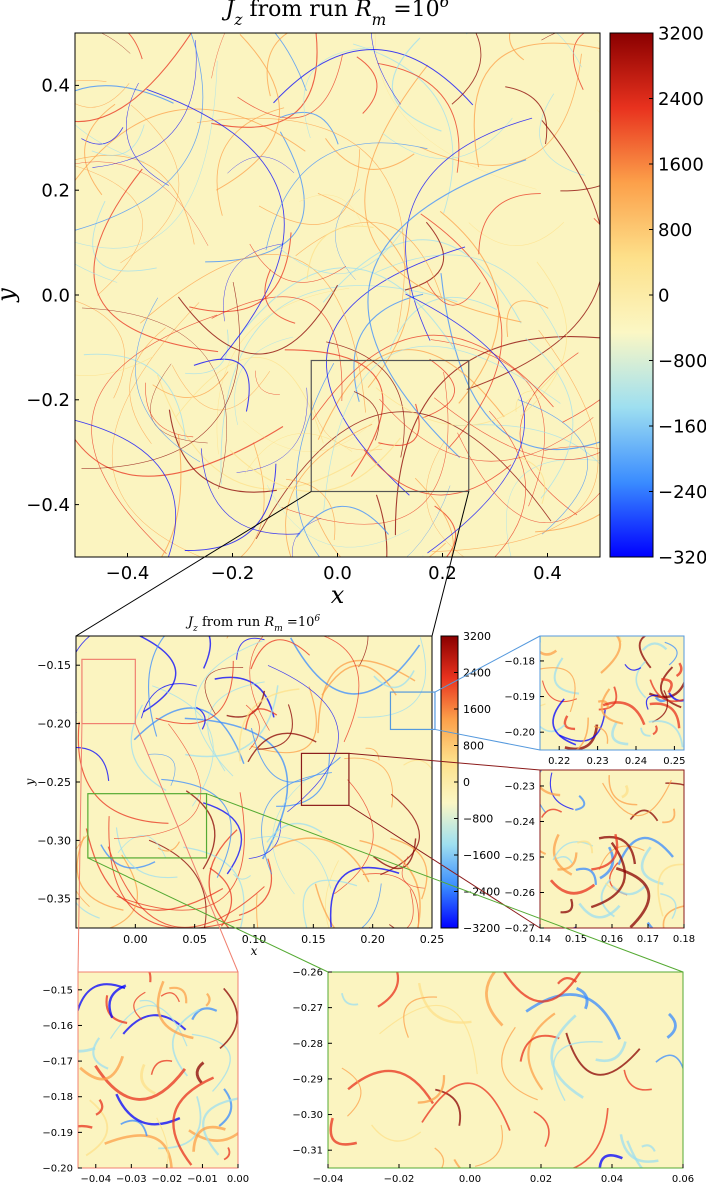  What do you see at coordinates (597, 761) in the screenshot?
I see `x-tick-label: 0.23` at bounding box center [597, 761].